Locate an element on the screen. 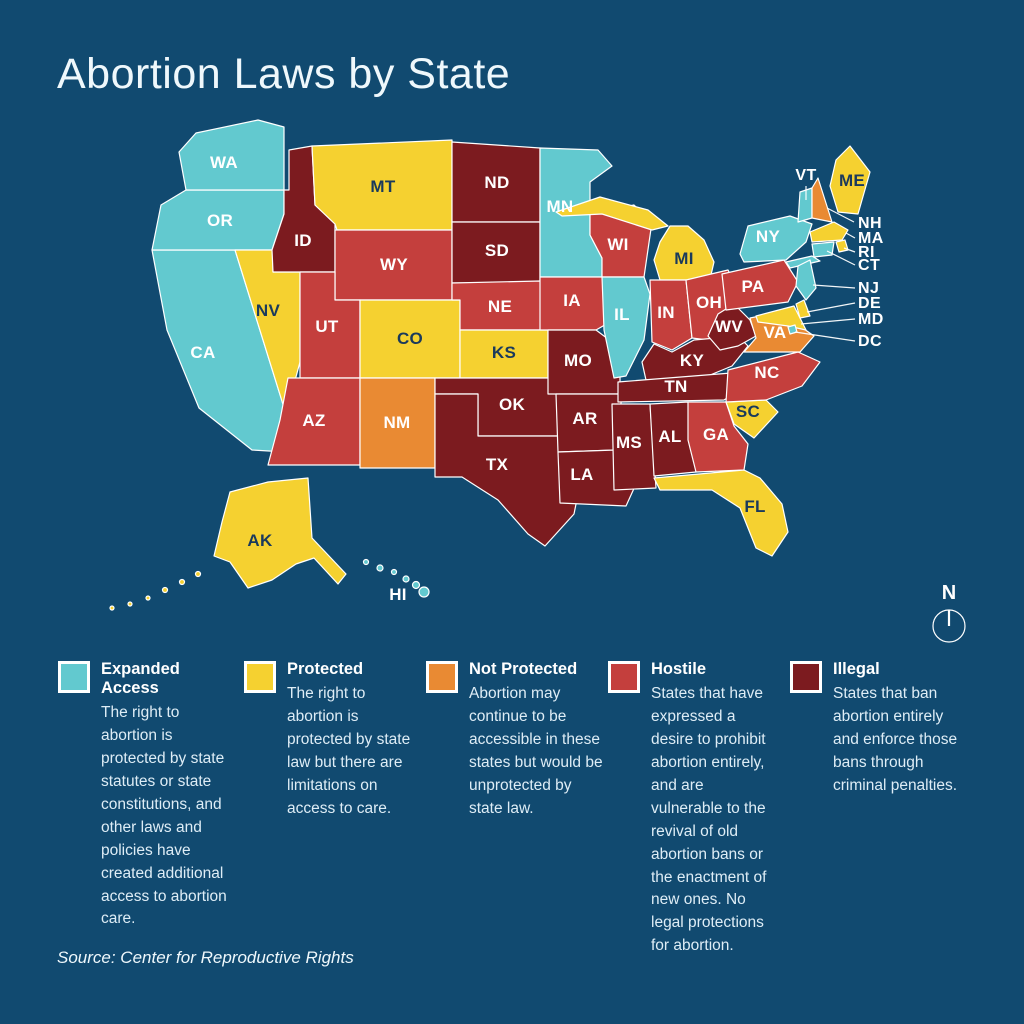 The image size is (1024, 1024). state-label-IN: IN is located at coordinates (666, 312).